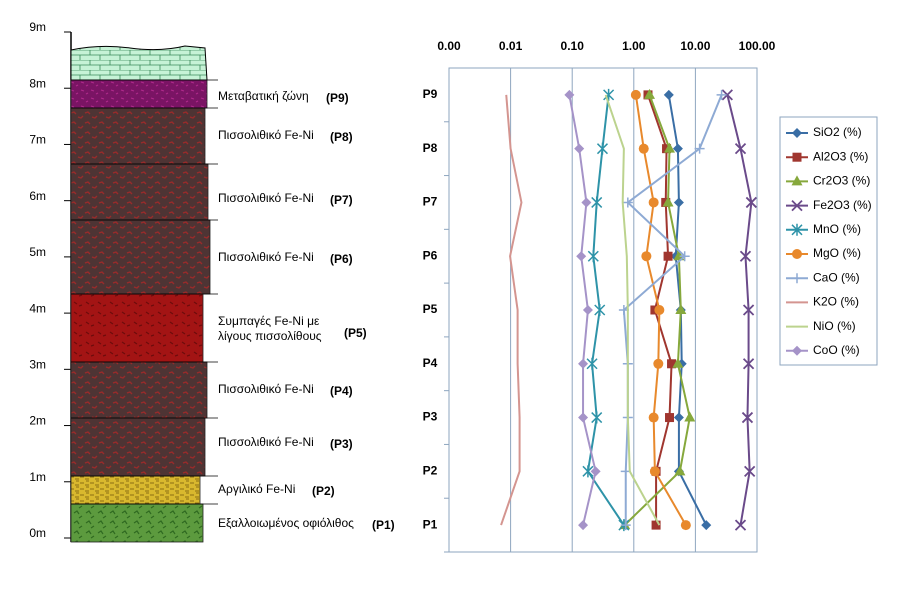 This screenshot has width=917, height=590. What do you see at coordinates (37, 533) in the screenshot?
I see `depth-label: 0m` at bounding box center [37, 533].